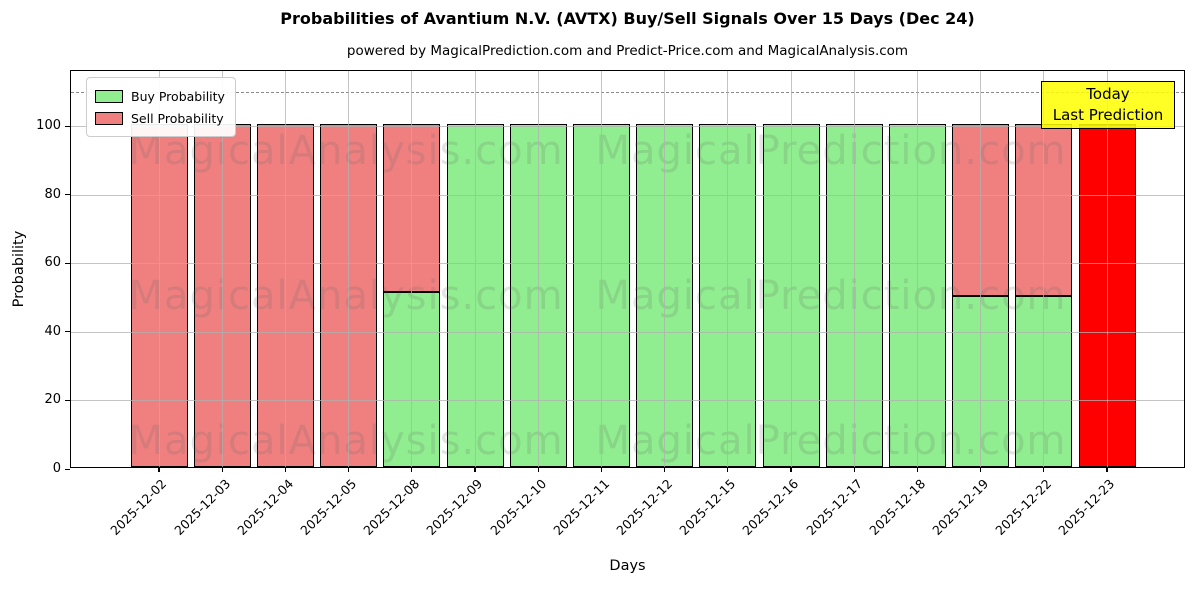  What do you see at coordinates (52, 331) in the screenshot?
I see `y-tick-label: 40` at bounding box center [52, 331].